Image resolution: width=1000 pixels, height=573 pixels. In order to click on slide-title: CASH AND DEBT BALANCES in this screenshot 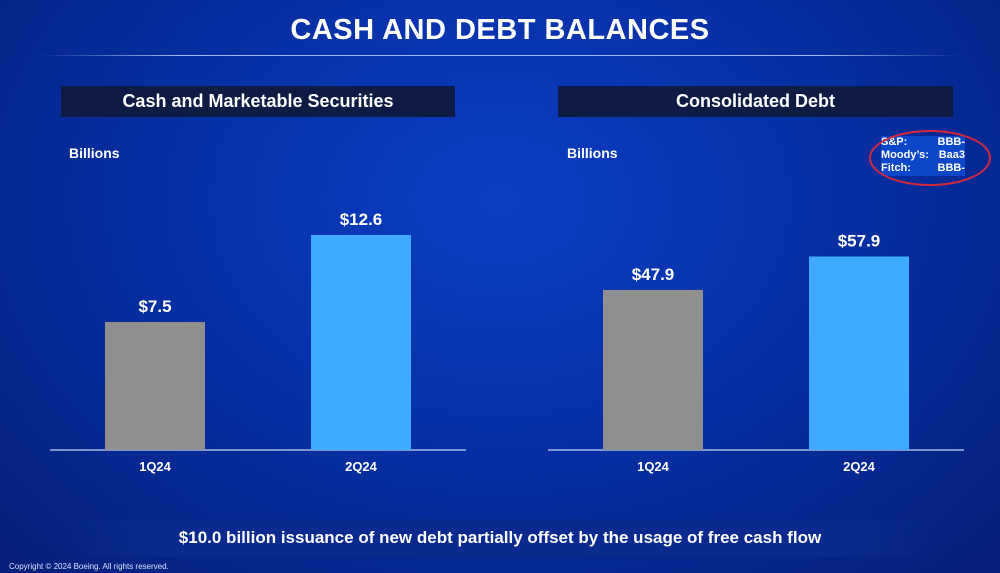, I will do `click(500, 30)`.